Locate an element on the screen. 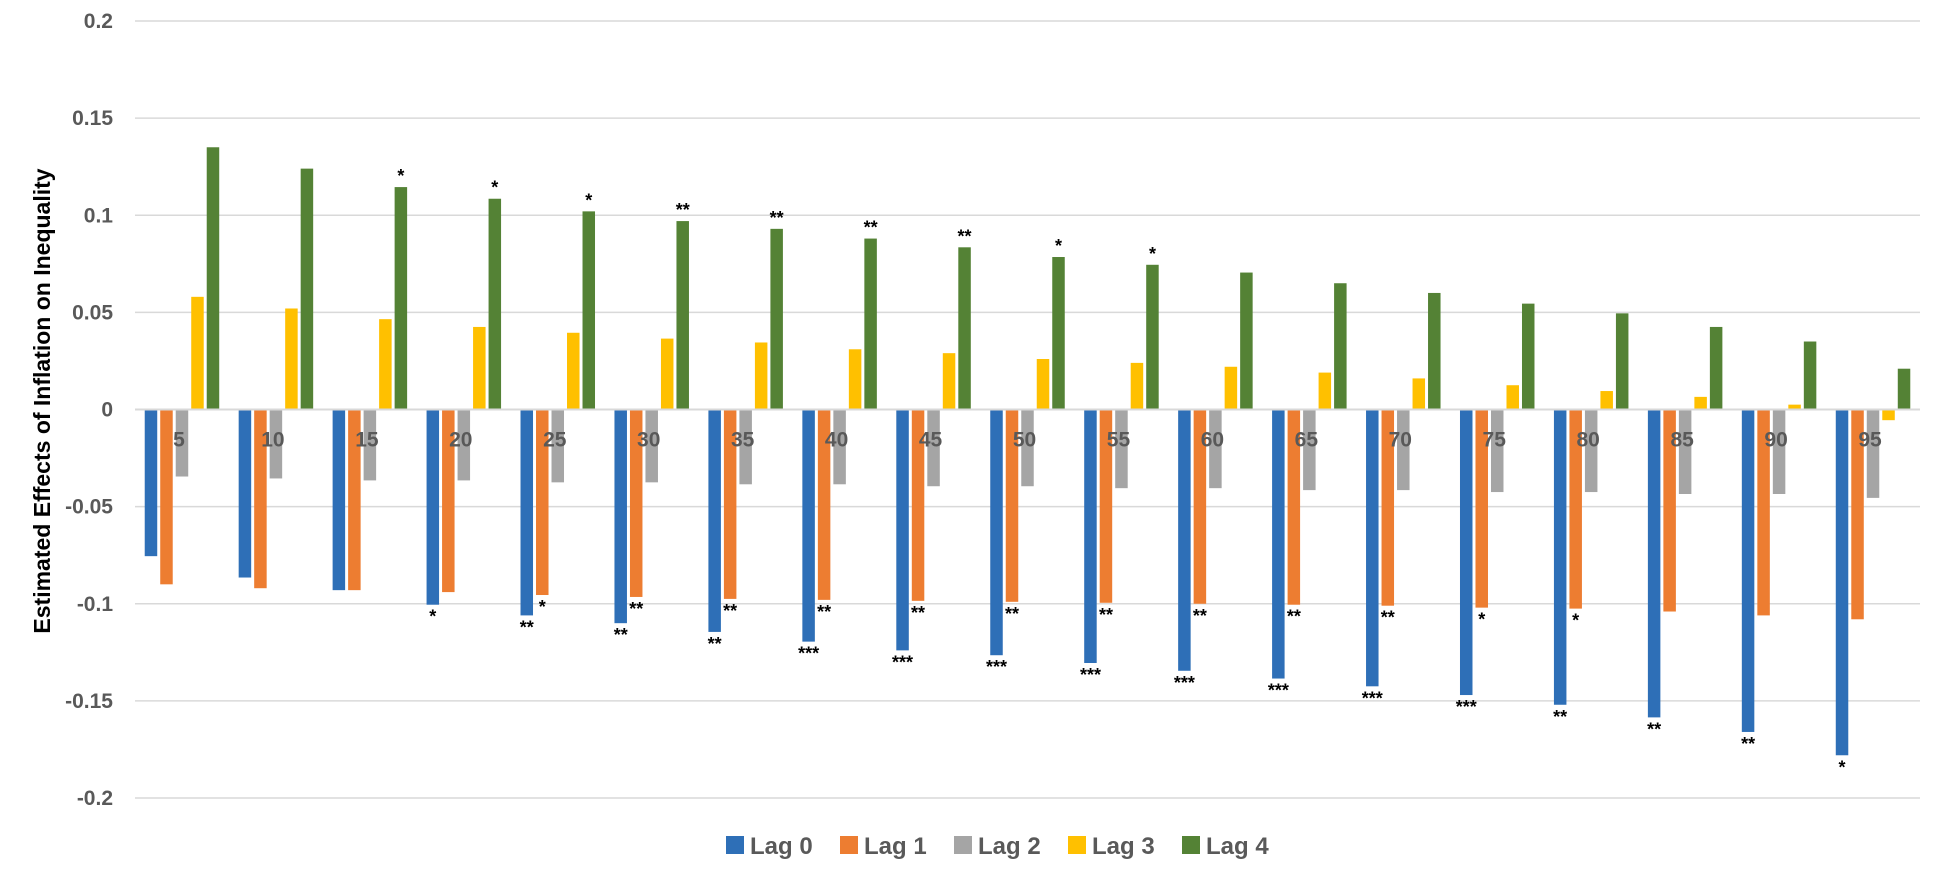 Image resolution: width=1946 pixels, height=884 pixels. x-category-label: 75 is located at coordinates (1495, 440).